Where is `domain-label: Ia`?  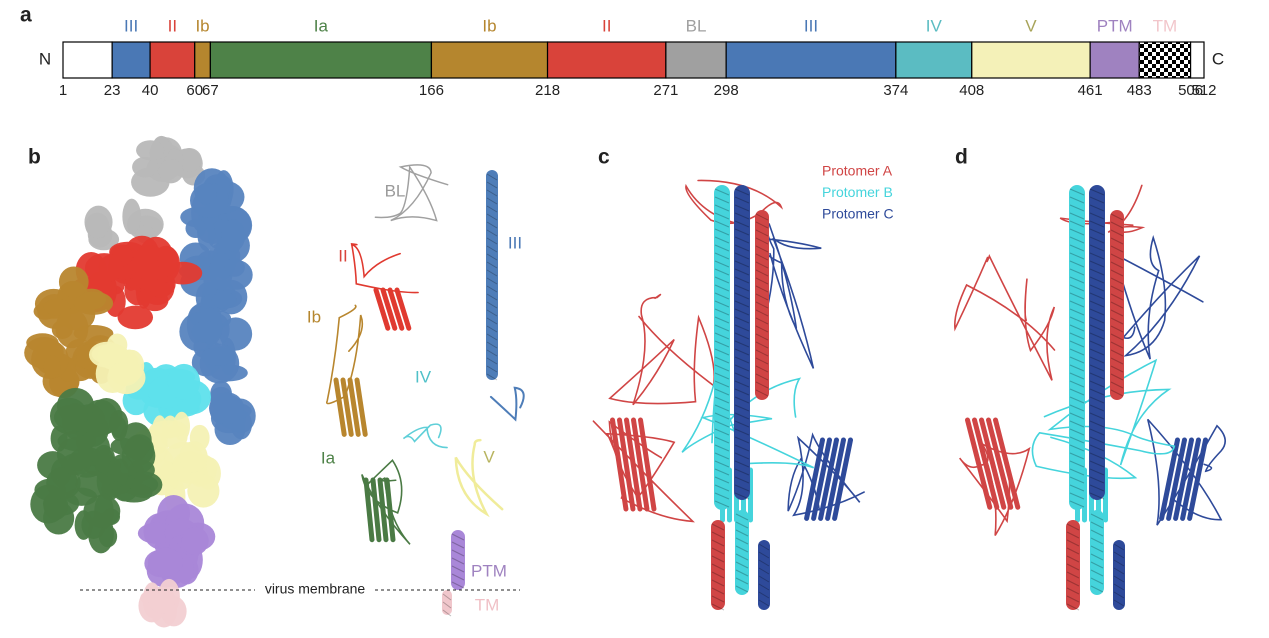 domain-label: Ia is located at coordinates (328, 457).